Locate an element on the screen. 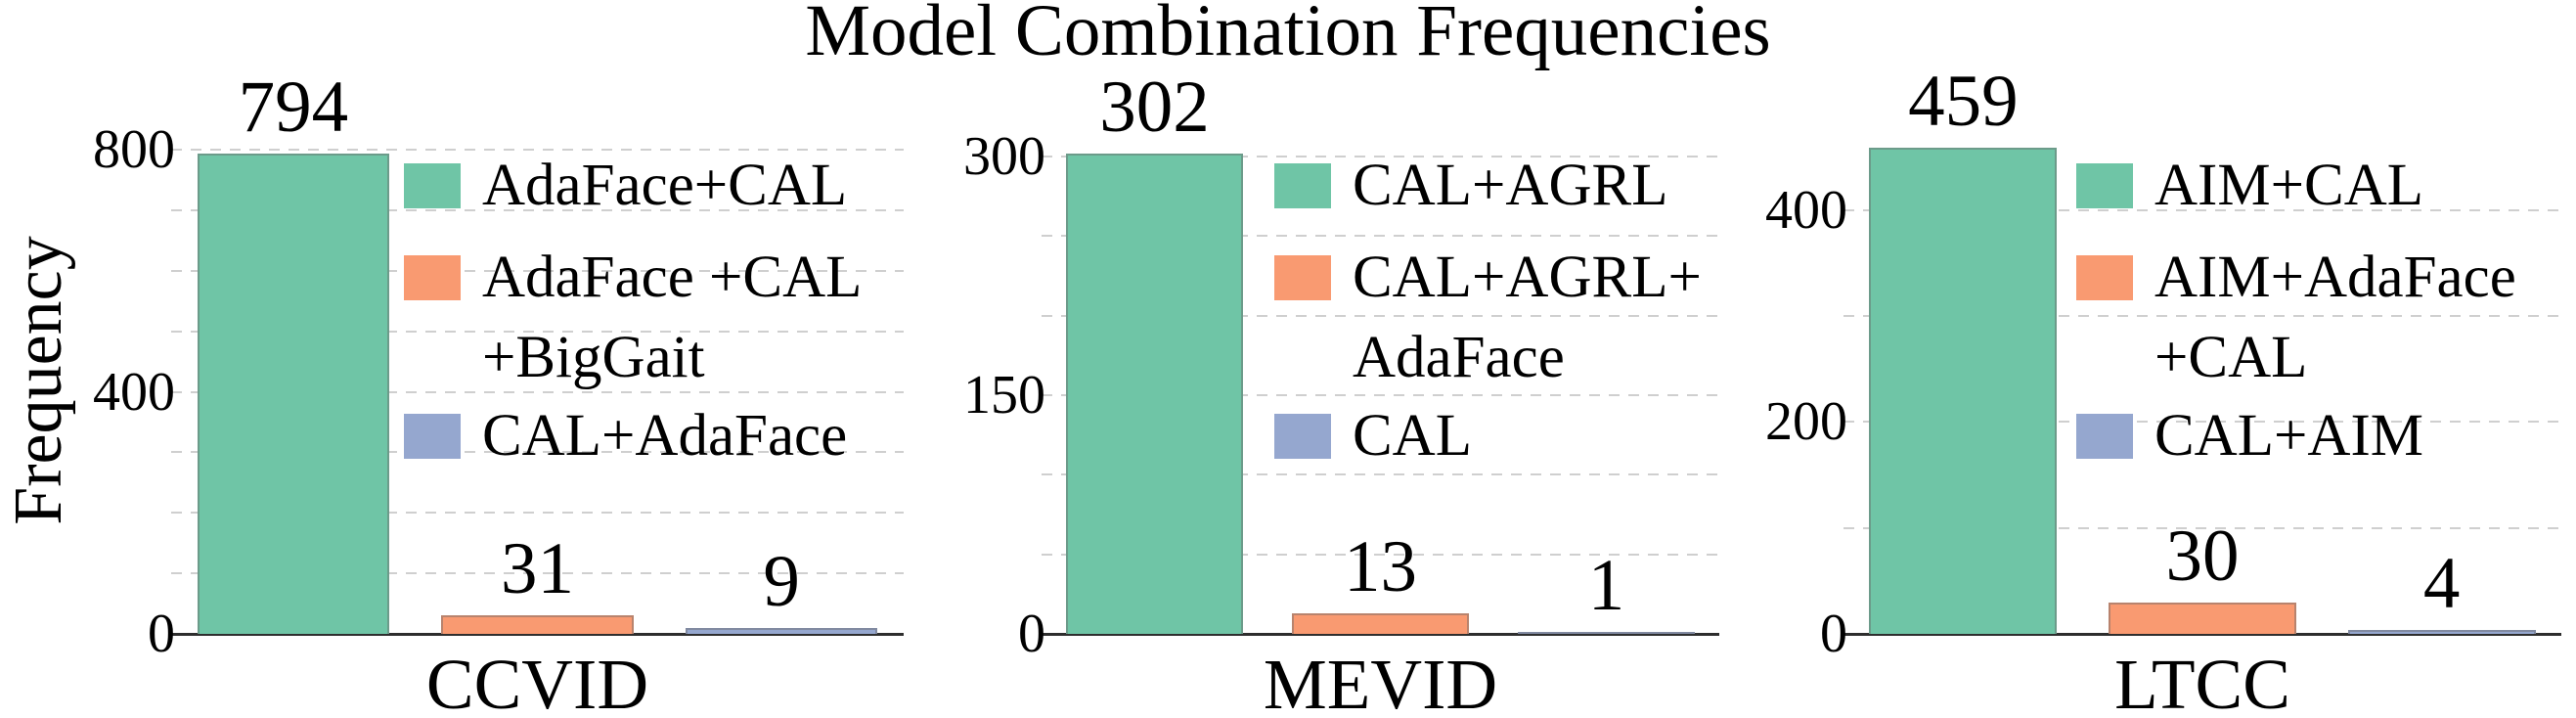 This screenshot has width=2576, height=718. bar-value-label: 13 is located at coordinates (1380, 566).